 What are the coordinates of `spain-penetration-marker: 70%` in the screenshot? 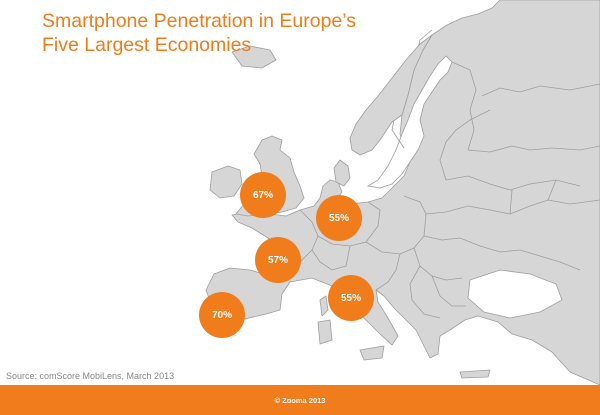 It's located at (222, 315).